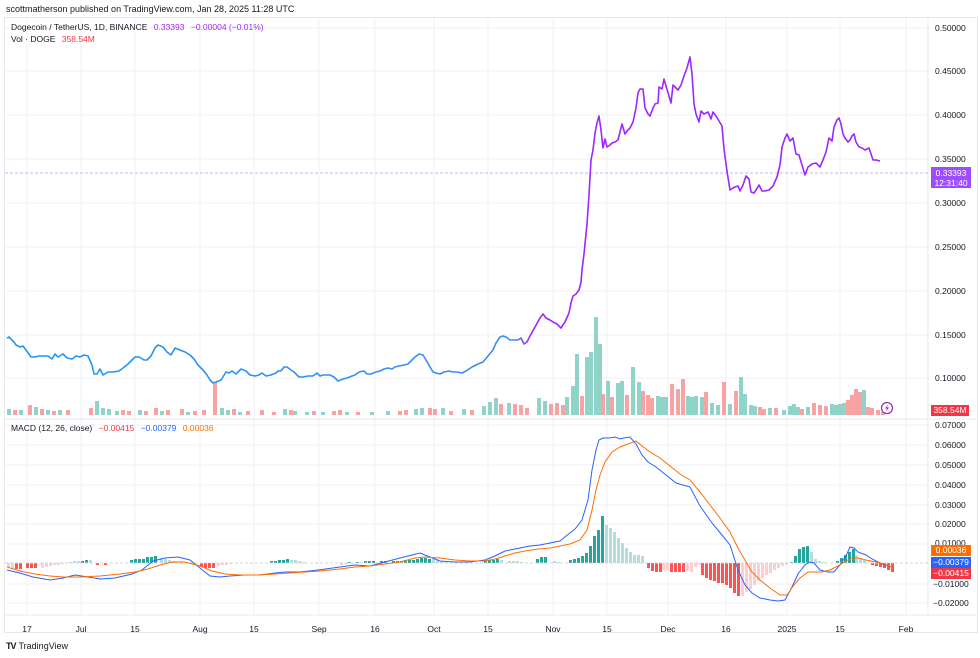  I want to click on time-tick: Aug, so click(200, 629).